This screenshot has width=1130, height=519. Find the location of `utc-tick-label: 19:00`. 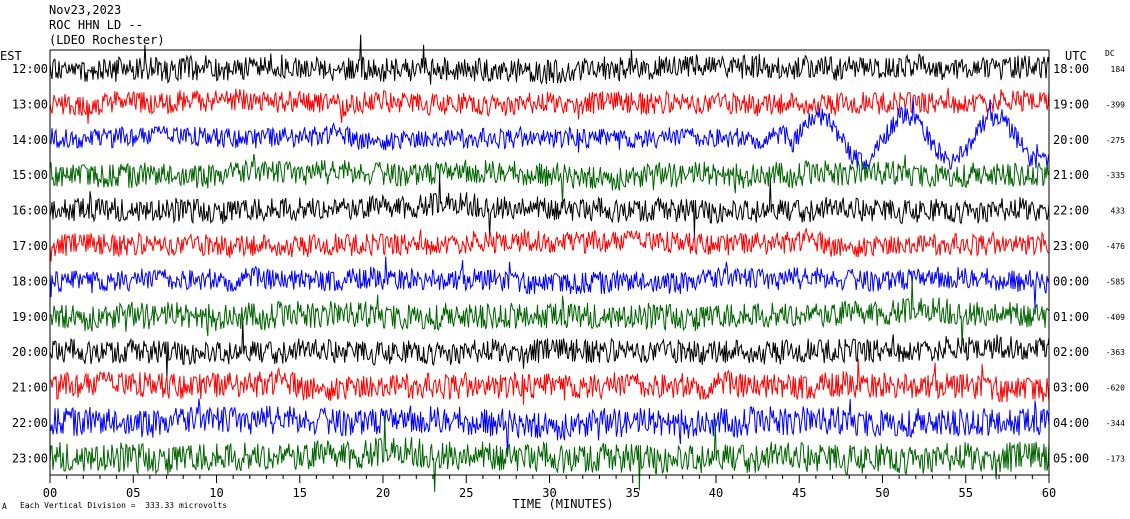

utc-tick-label: 19:00 is located at coordinates (1071, 104).